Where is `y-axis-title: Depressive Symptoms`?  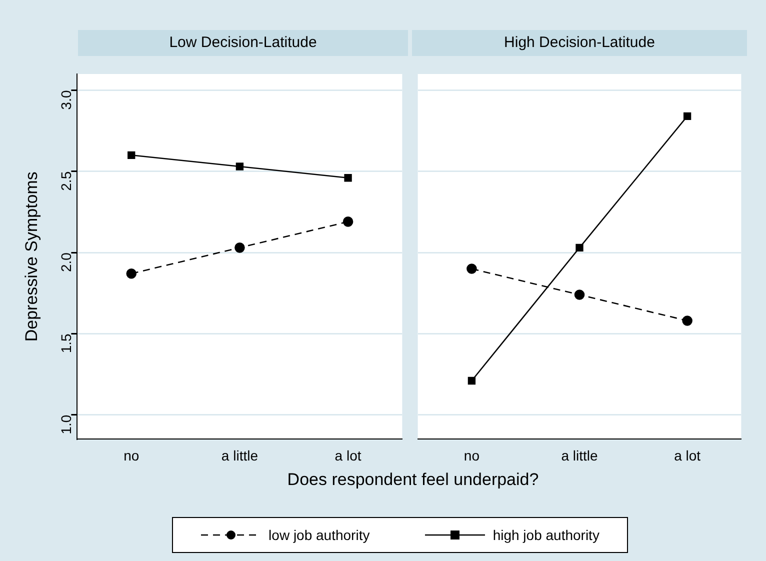
y-axis-title: Depressive Symptoms is located at coordinates (31, 257).